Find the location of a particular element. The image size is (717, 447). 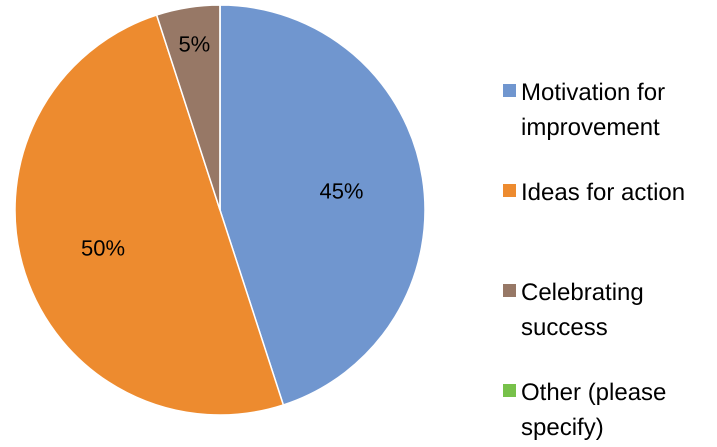

data-label: 50% is located at coordinates (103, 248).